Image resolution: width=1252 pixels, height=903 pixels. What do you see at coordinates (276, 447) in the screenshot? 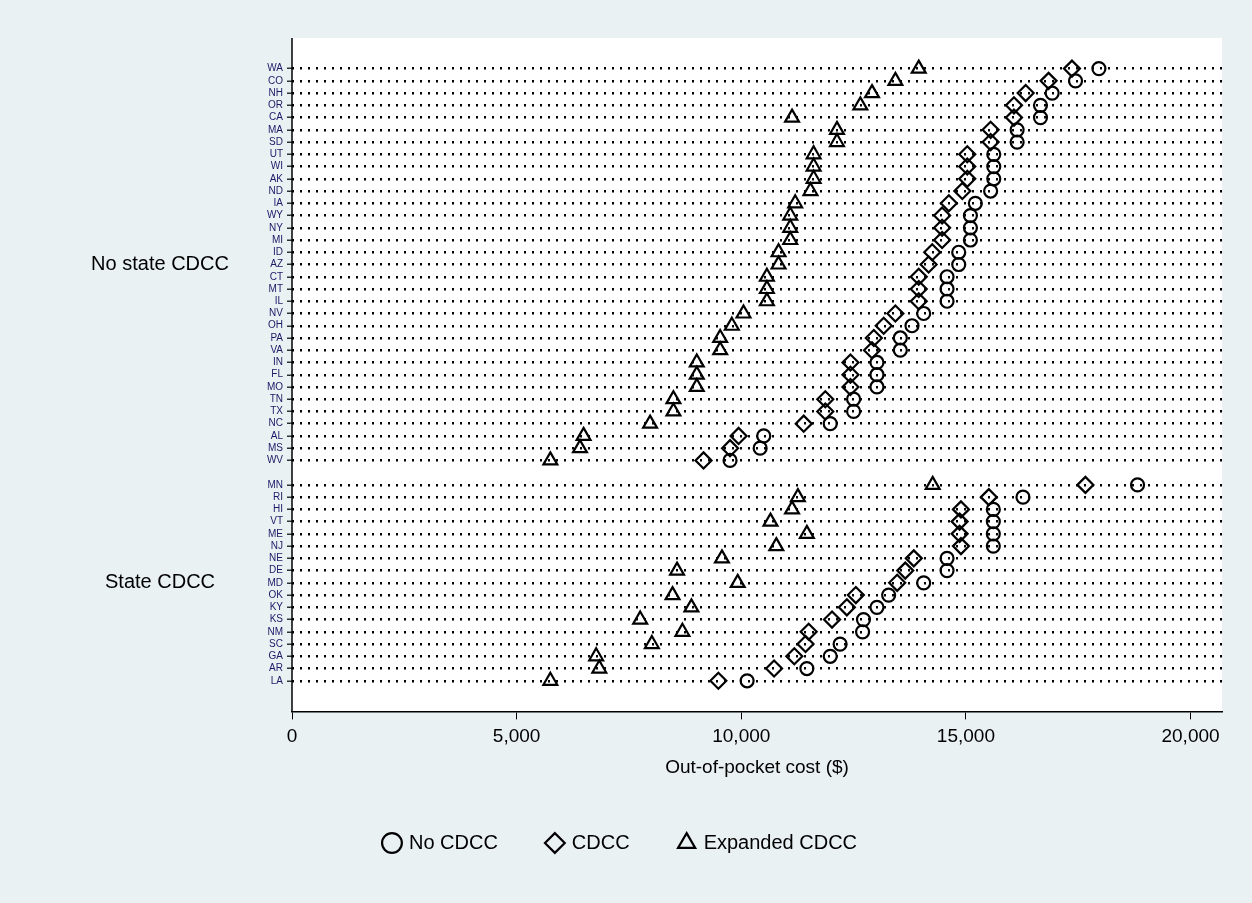
I see `y-tick-label: MS` at bounding box center [276, 447].